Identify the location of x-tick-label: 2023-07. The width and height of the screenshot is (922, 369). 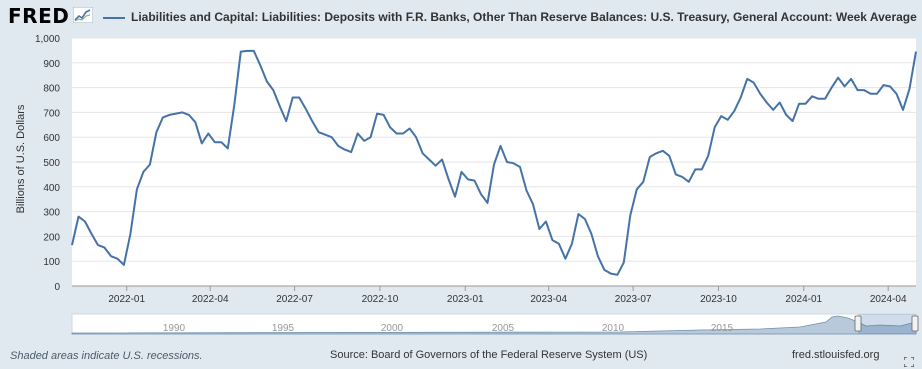
(633, 299).